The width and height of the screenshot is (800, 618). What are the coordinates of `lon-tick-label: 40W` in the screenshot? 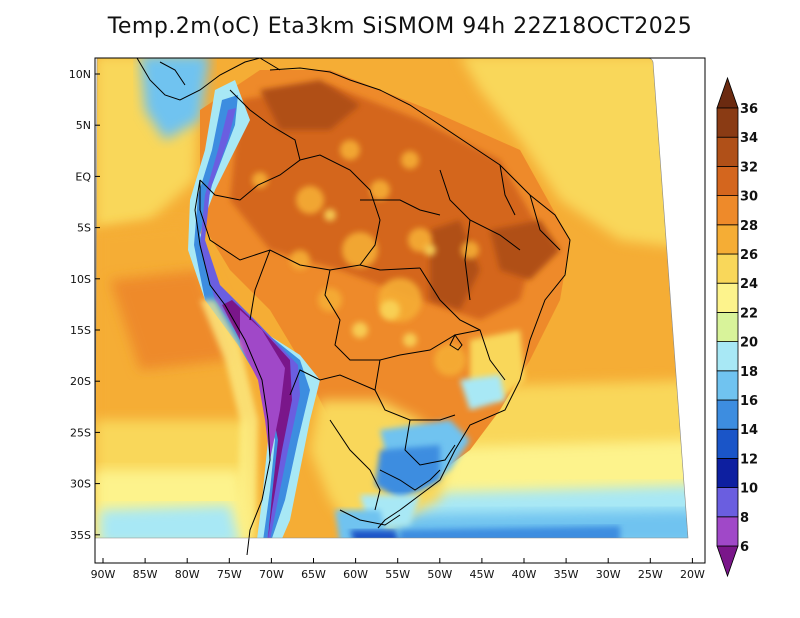 It's located at (524, 574).